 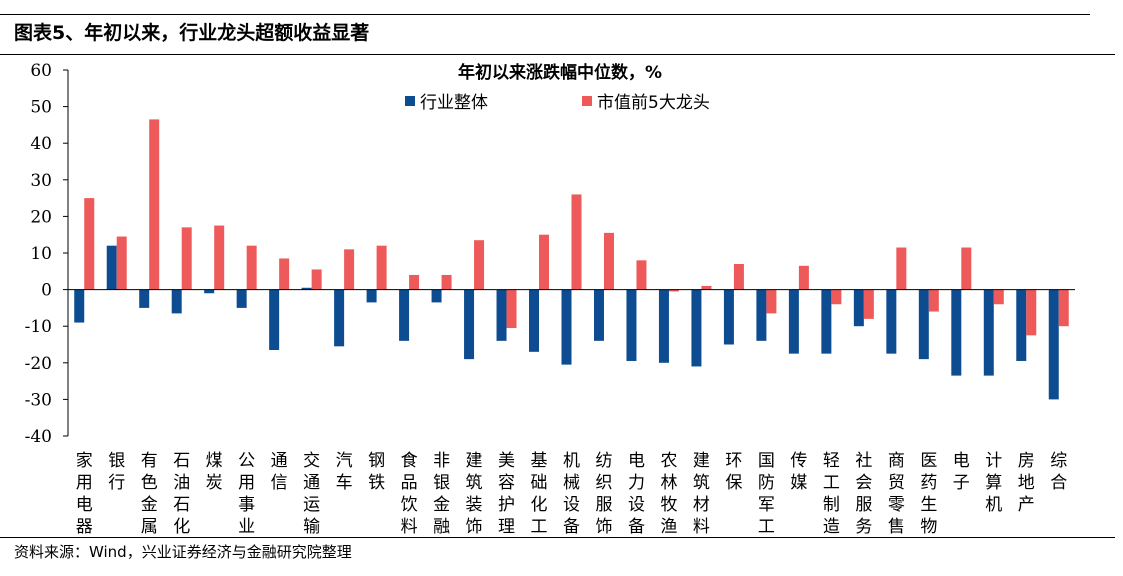 I want to click on x-tick-label: 医药生物, so click(x=928, y=494).